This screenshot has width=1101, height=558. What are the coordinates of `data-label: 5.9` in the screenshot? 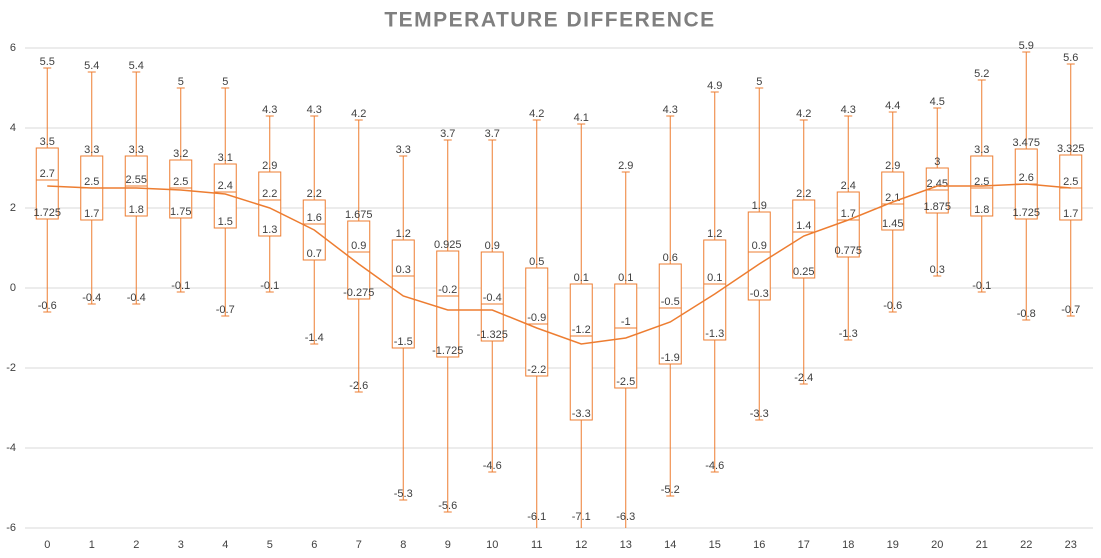 It's located at (1026, 46).